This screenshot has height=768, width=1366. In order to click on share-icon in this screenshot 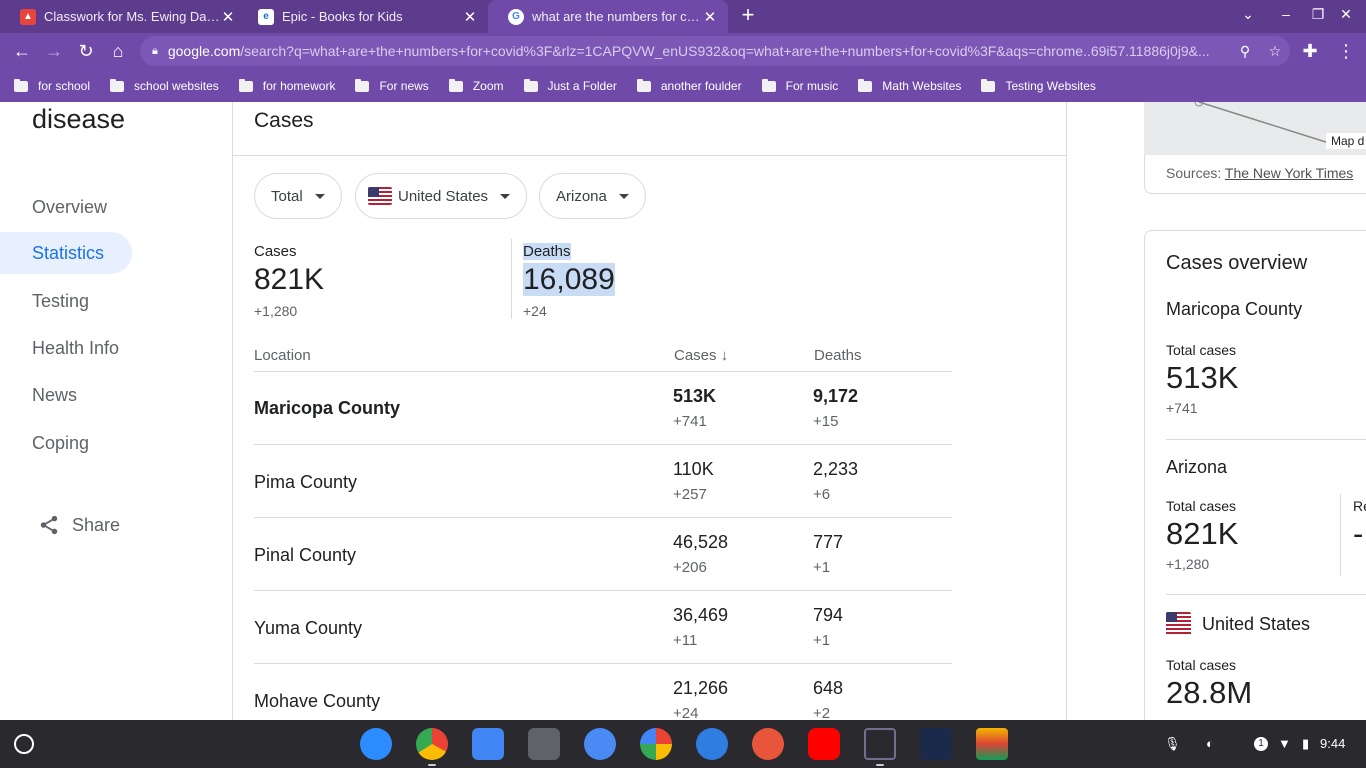, I will do `click(49, 525)`.